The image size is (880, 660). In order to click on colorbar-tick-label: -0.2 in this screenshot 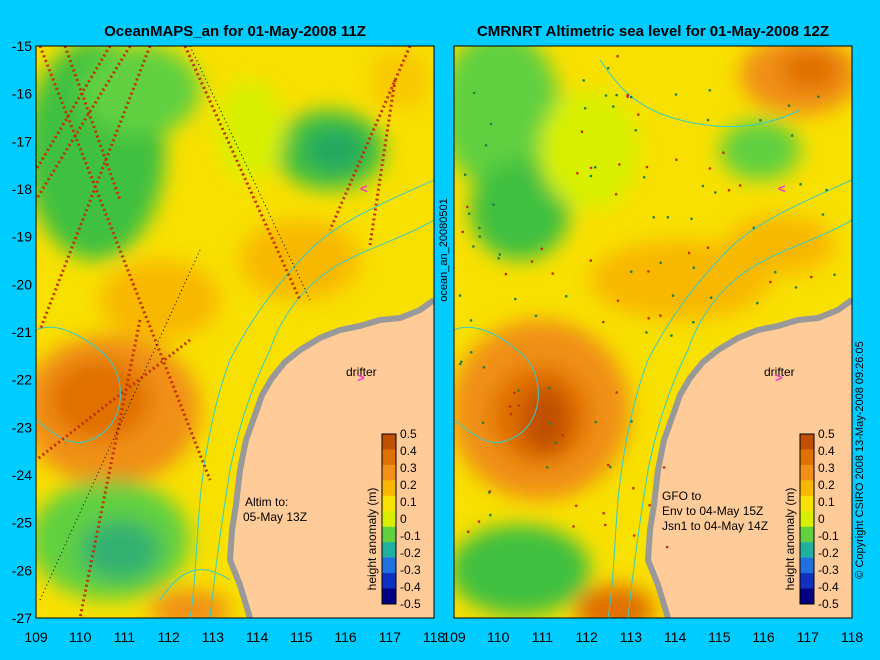, I will do `click(410, 553)`.